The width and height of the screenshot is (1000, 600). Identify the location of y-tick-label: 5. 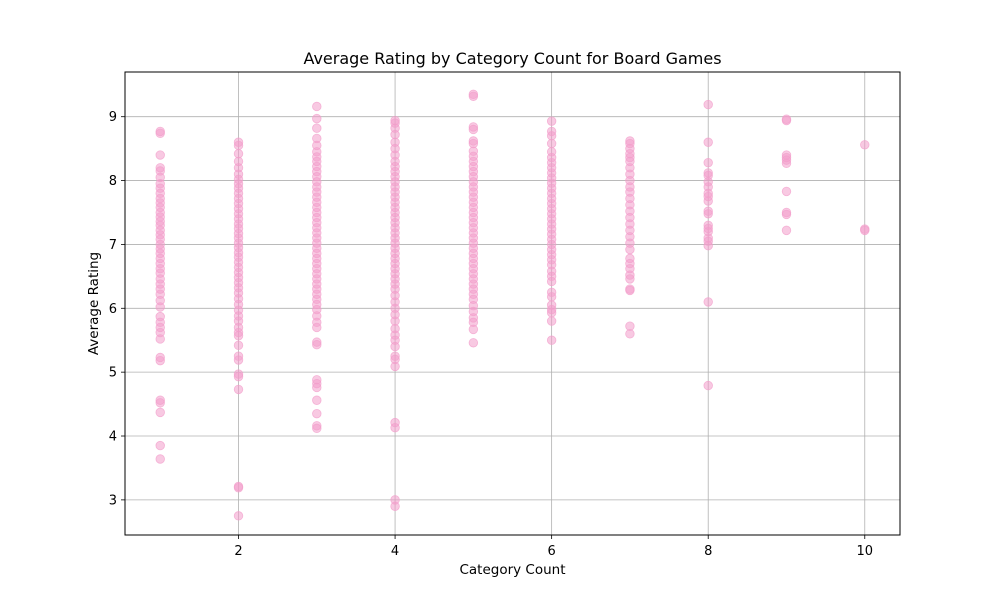
(113, 373).